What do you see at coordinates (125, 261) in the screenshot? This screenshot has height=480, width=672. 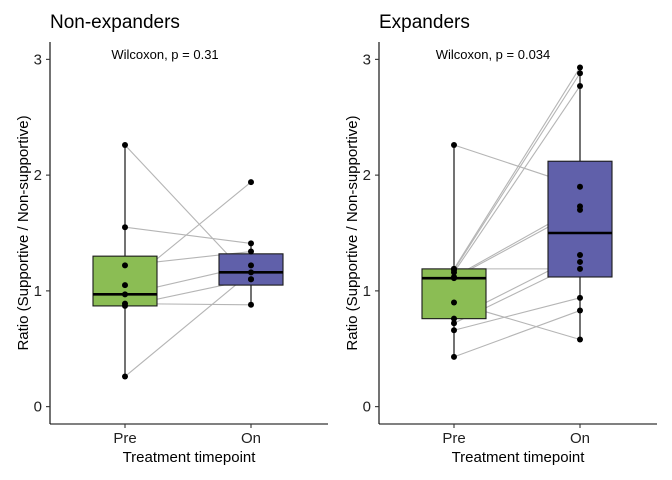 I see `box-pre` at bounding box center [125, 261].